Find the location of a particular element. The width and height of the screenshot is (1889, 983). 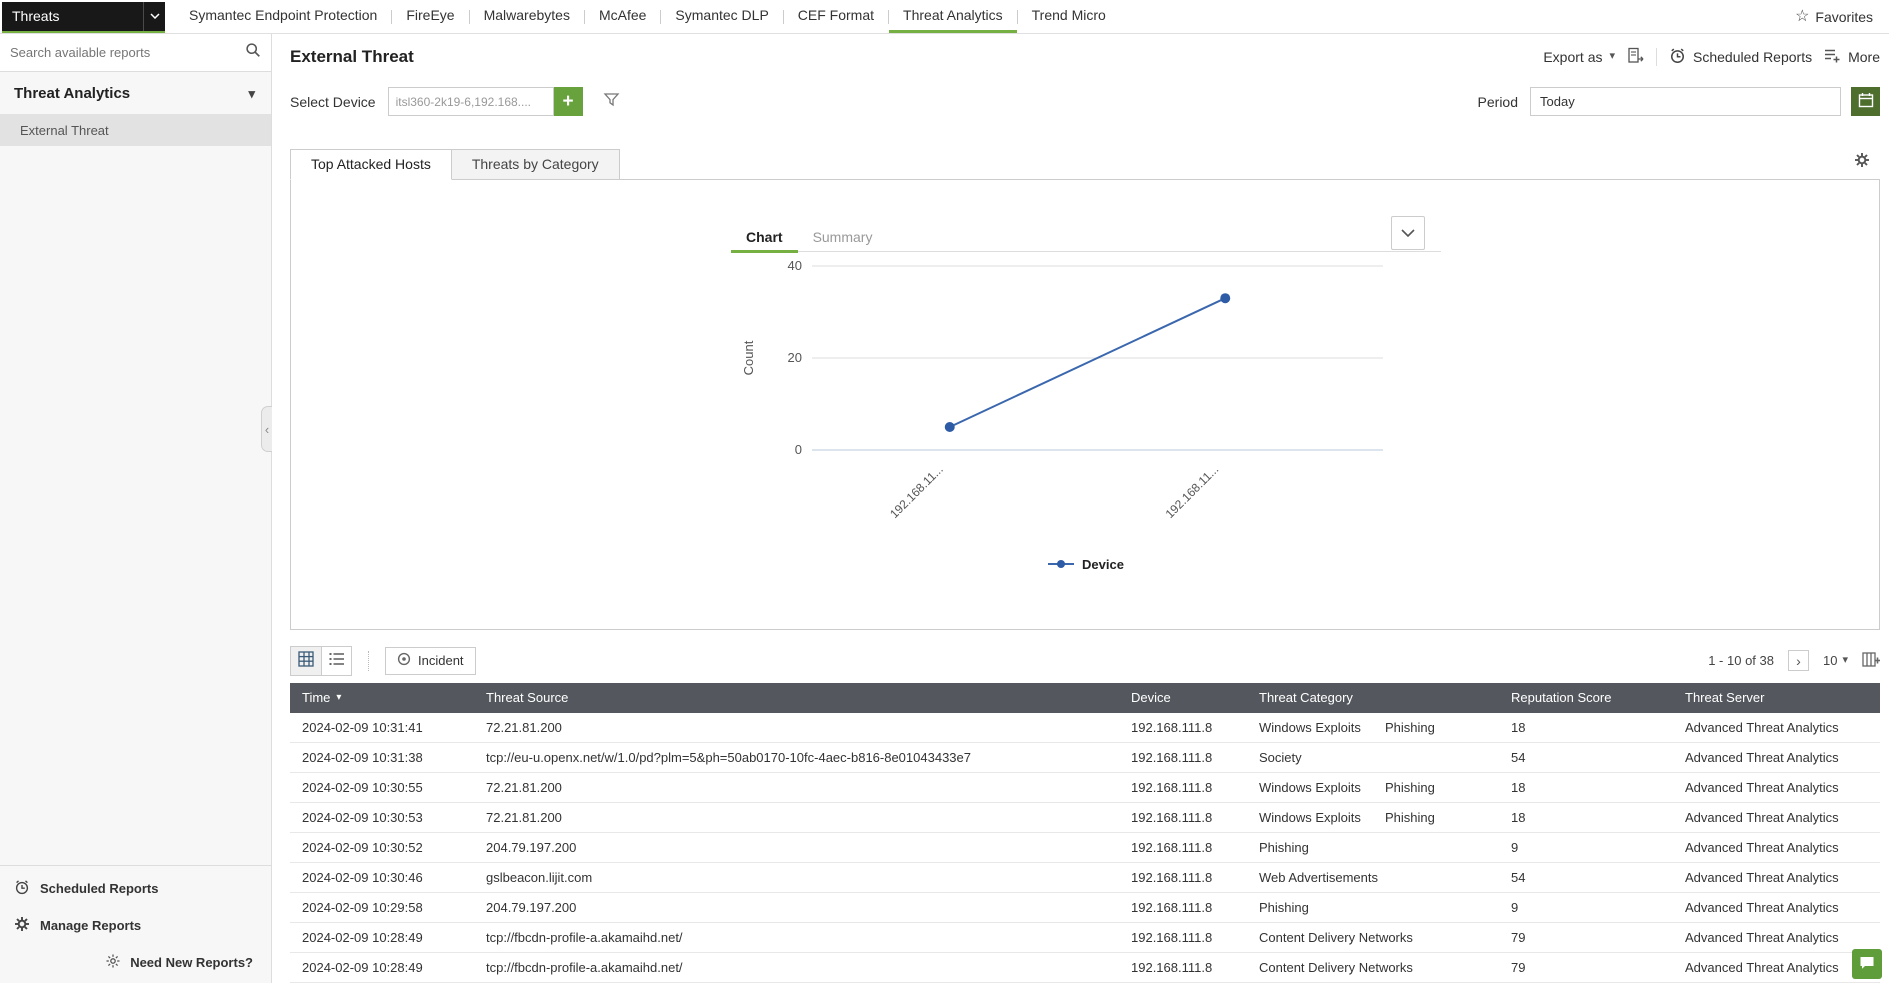

next-page-icon: › is located at coordinates (1798, 660).